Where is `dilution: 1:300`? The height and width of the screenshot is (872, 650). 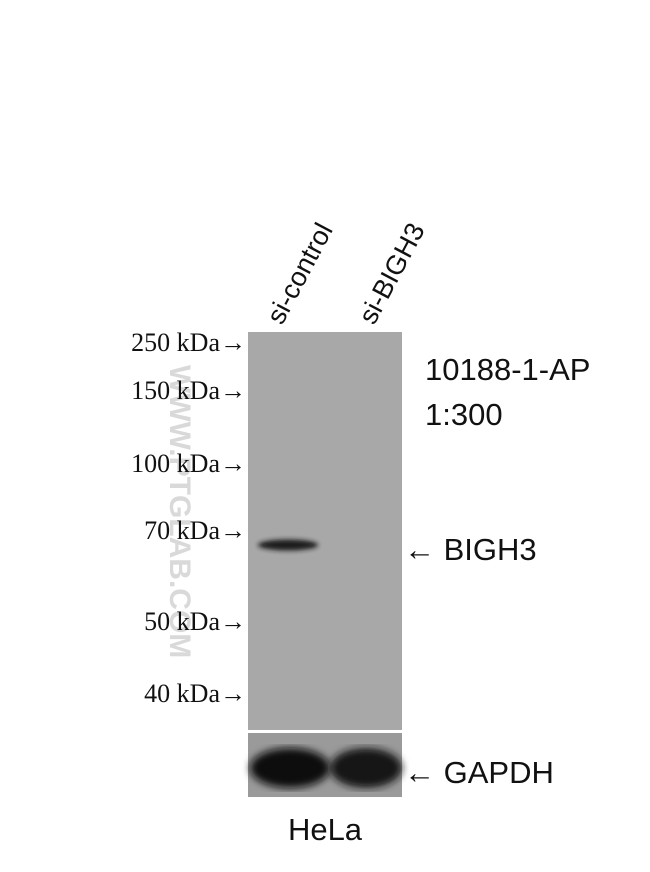
dilution: 1:300 is located at coordinates (464, 414).